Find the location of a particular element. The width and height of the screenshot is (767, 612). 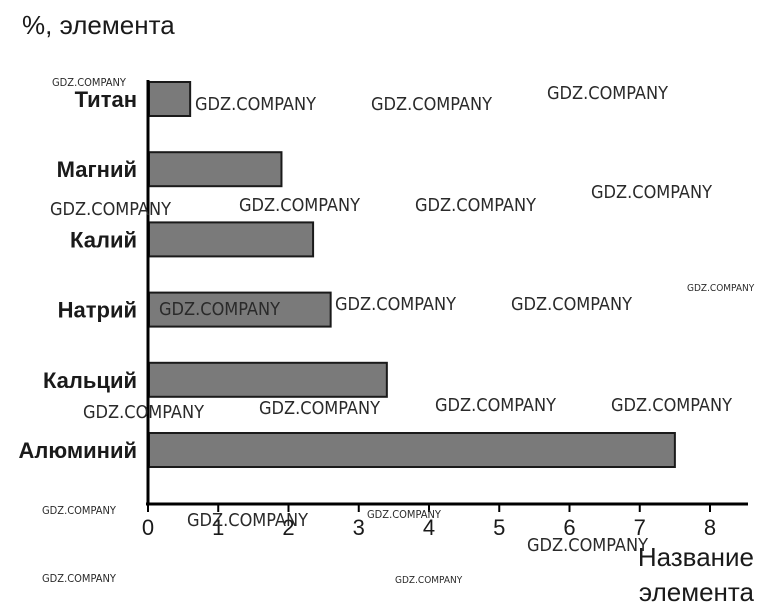

x-tick-label: 6 is located at coordinates (569, 527).